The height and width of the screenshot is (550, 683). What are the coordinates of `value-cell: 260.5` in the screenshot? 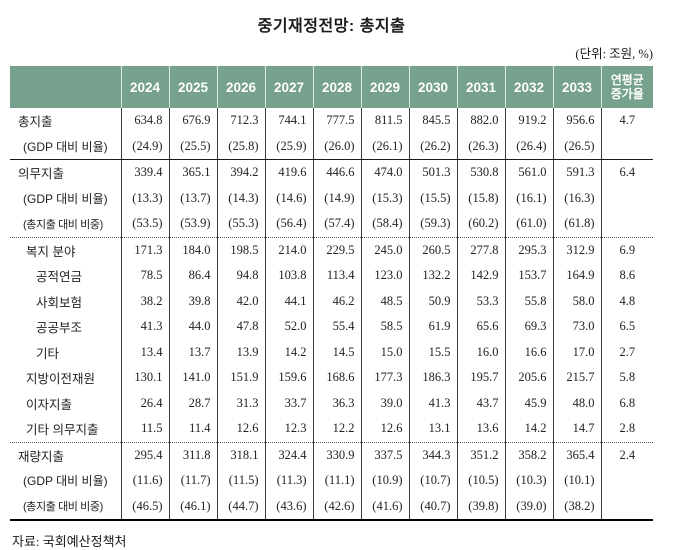 It's located at (432, 250).